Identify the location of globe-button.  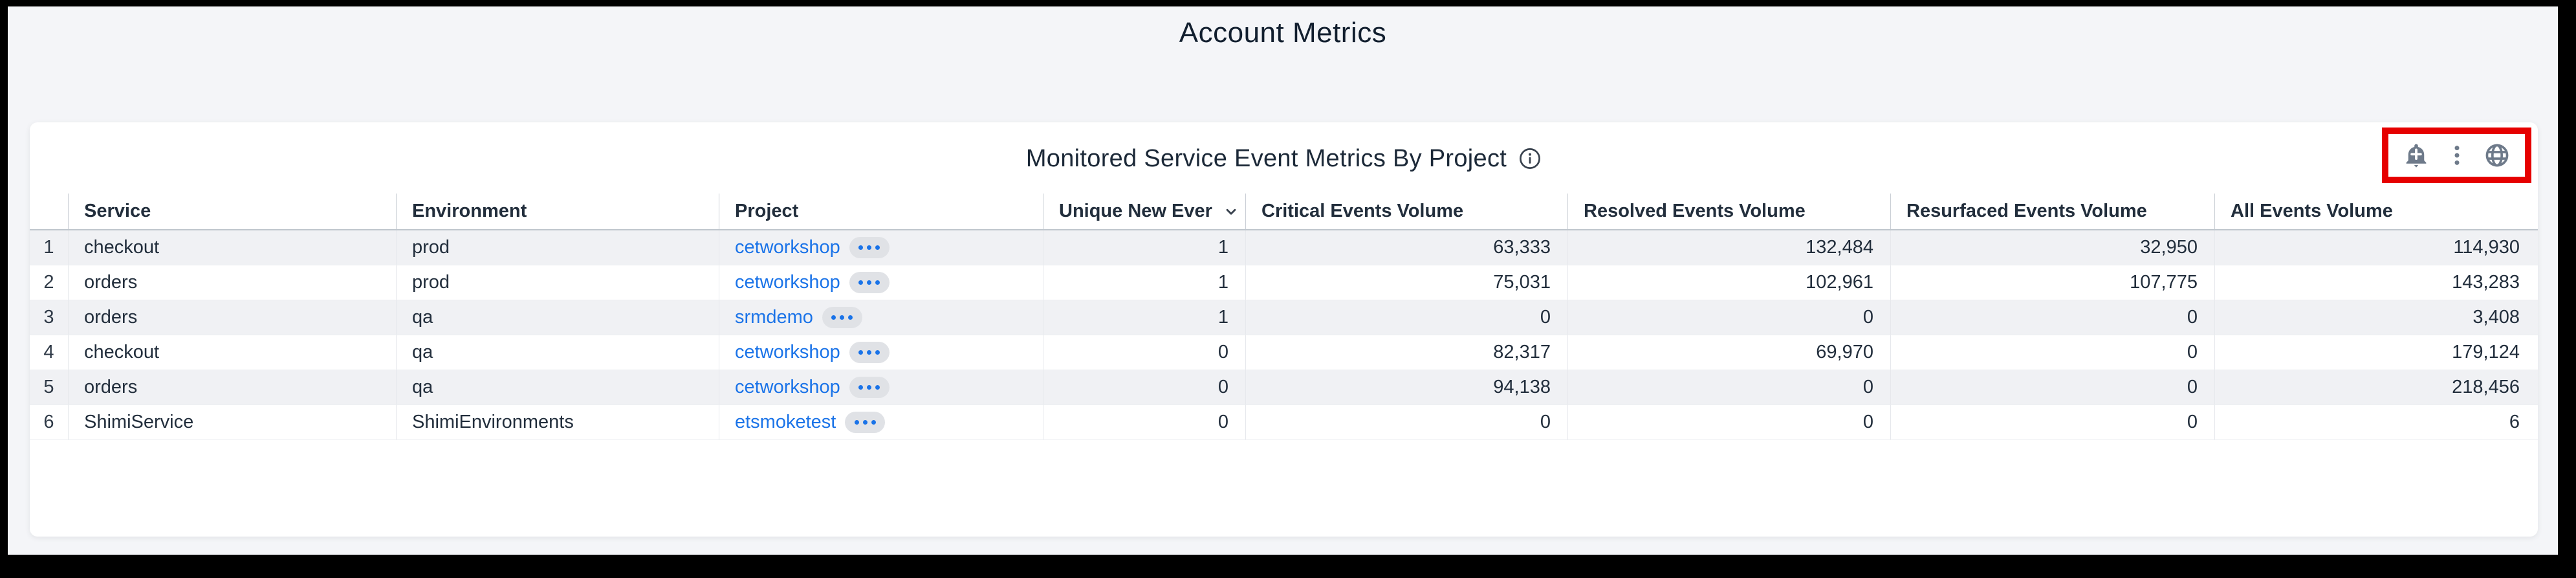
(2497, 155).